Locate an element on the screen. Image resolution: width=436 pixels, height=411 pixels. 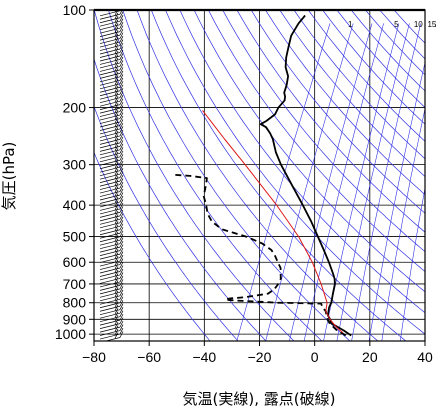
y-tick-label: 300 is located at coordinates (75, 165).